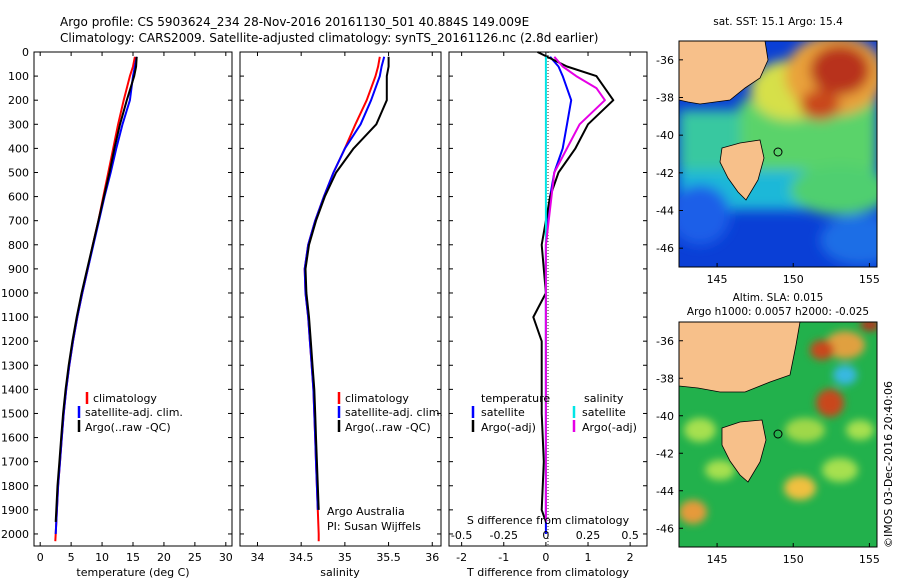  I want to click on series-line-t-satellite, so click(558, 295).